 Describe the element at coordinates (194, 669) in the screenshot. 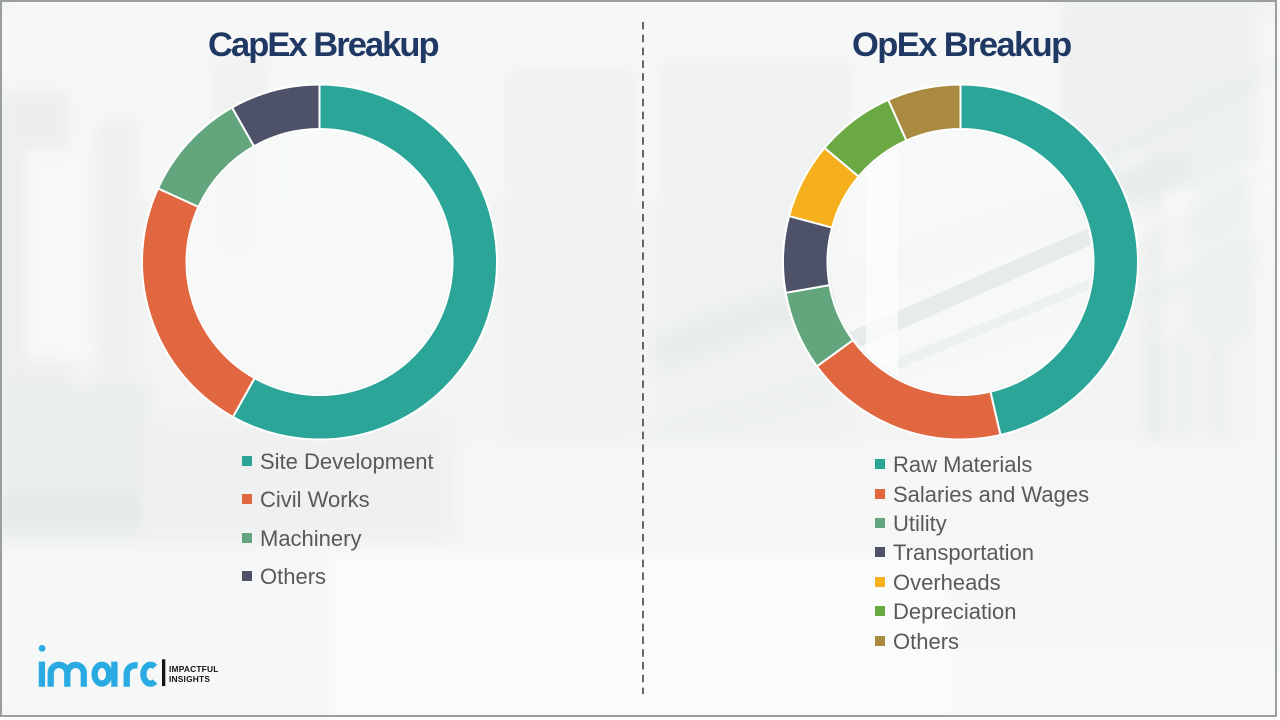

I see `svg-text: IMPACTFUL` at that location.